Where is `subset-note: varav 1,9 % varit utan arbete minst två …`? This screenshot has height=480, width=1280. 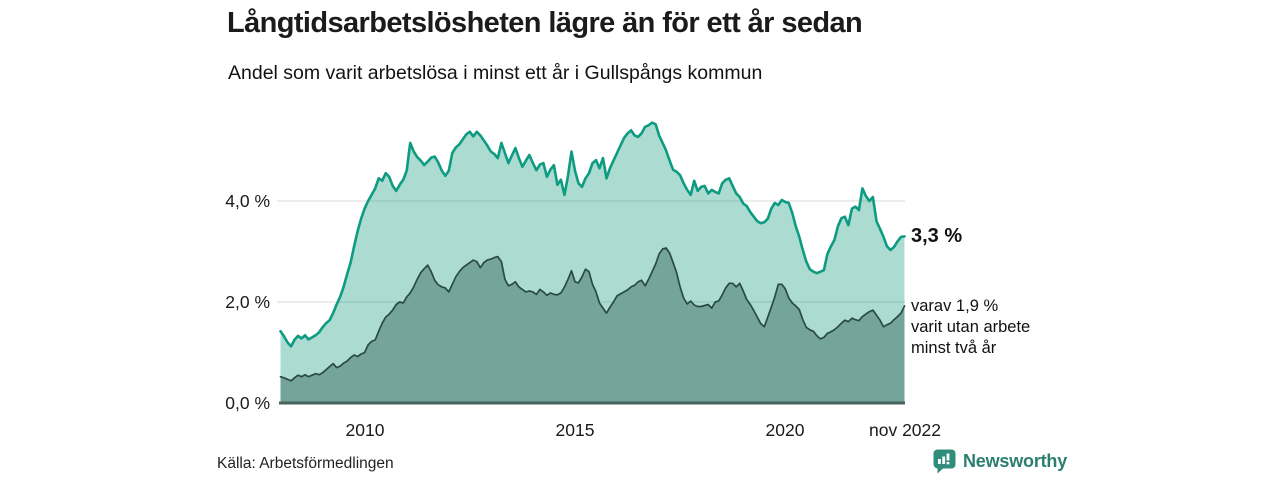 subset-note: varav 1,9 % varit utan arbete minst två … is located at coordinates (970, 327).